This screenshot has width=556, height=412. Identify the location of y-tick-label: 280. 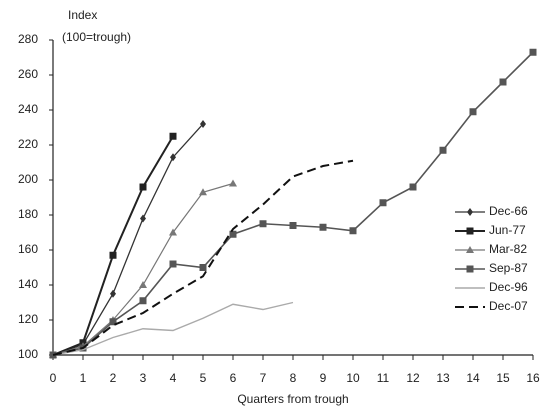
(28, 39).